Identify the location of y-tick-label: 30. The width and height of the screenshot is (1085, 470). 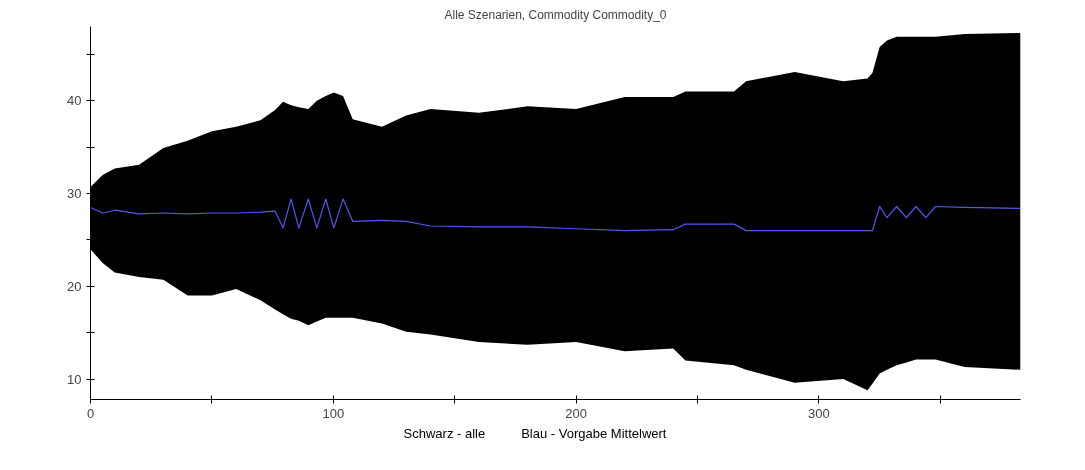
(74, 194).